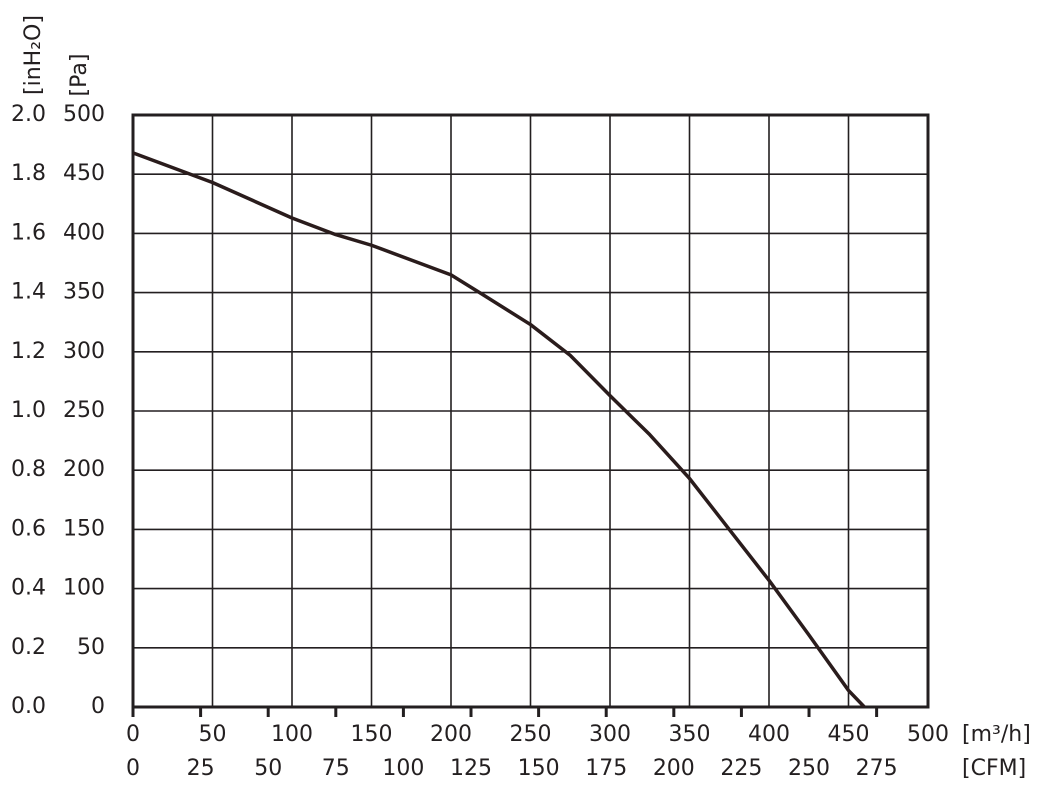  What do you see at coordinates (28, 528) in the screenshot?
I see `y2-tick-label: 0.6` at bounding box center [28, 528].